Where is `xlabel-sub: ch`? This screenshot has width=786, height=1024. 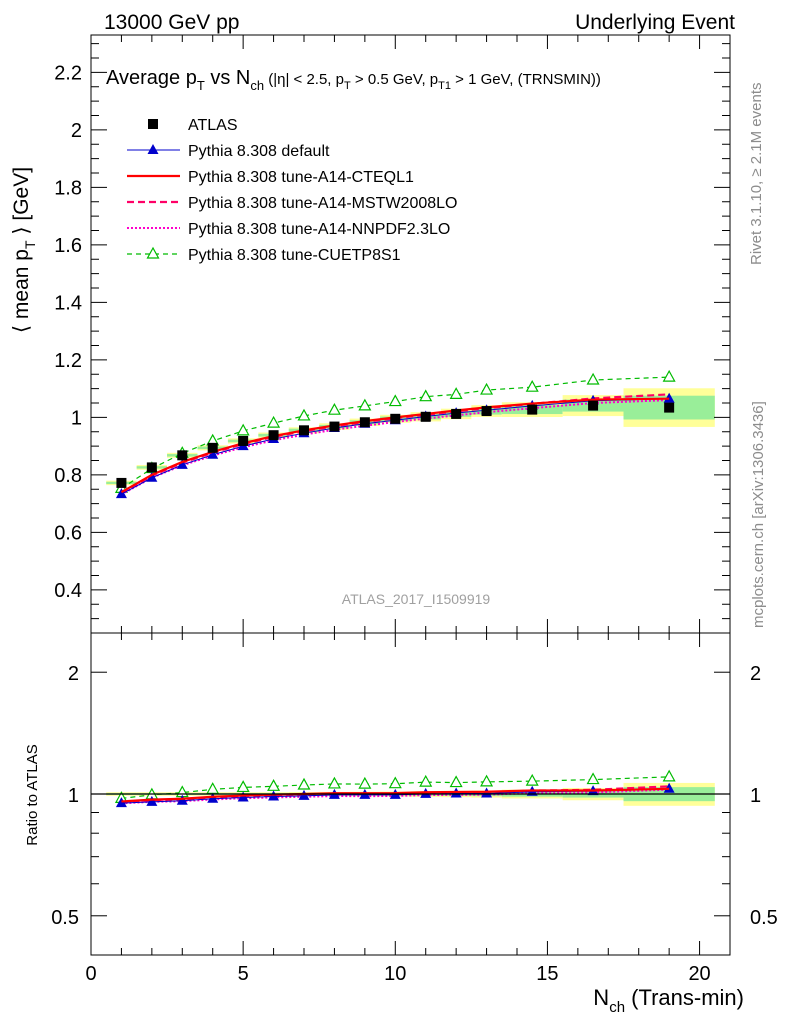 xlabel-sub: ch is located at coordinates (617, 1007).